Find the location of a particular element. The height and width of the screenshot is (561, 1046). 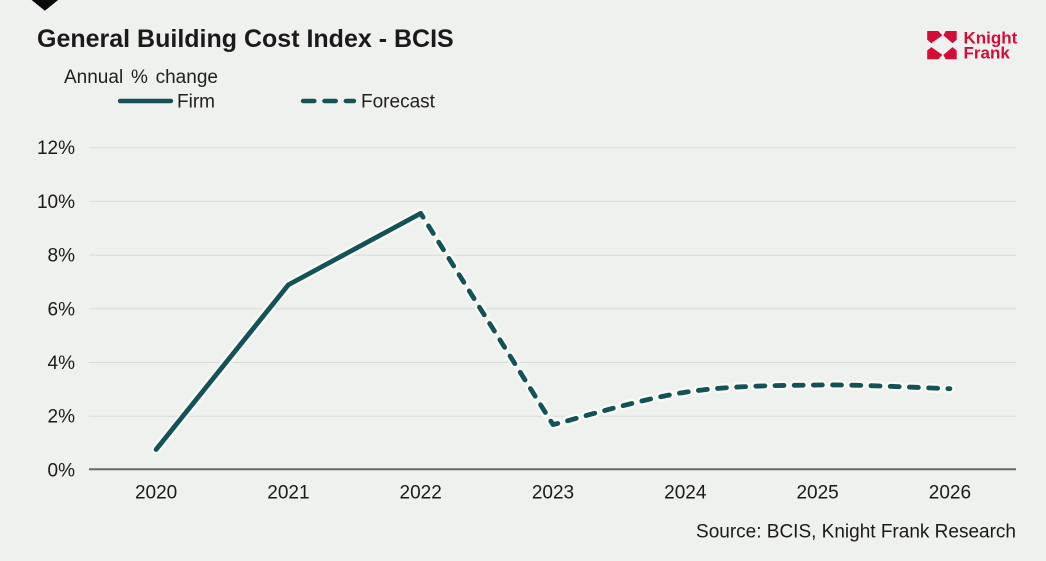

svg-text: Frank is located at coordinates (987, 52).